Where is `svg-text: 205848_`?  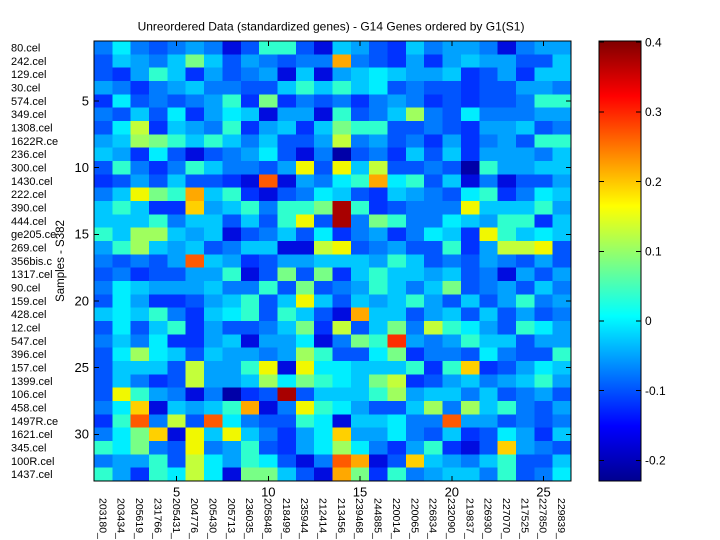 svg-text: 205848_ is located at coordinates (268, 518).